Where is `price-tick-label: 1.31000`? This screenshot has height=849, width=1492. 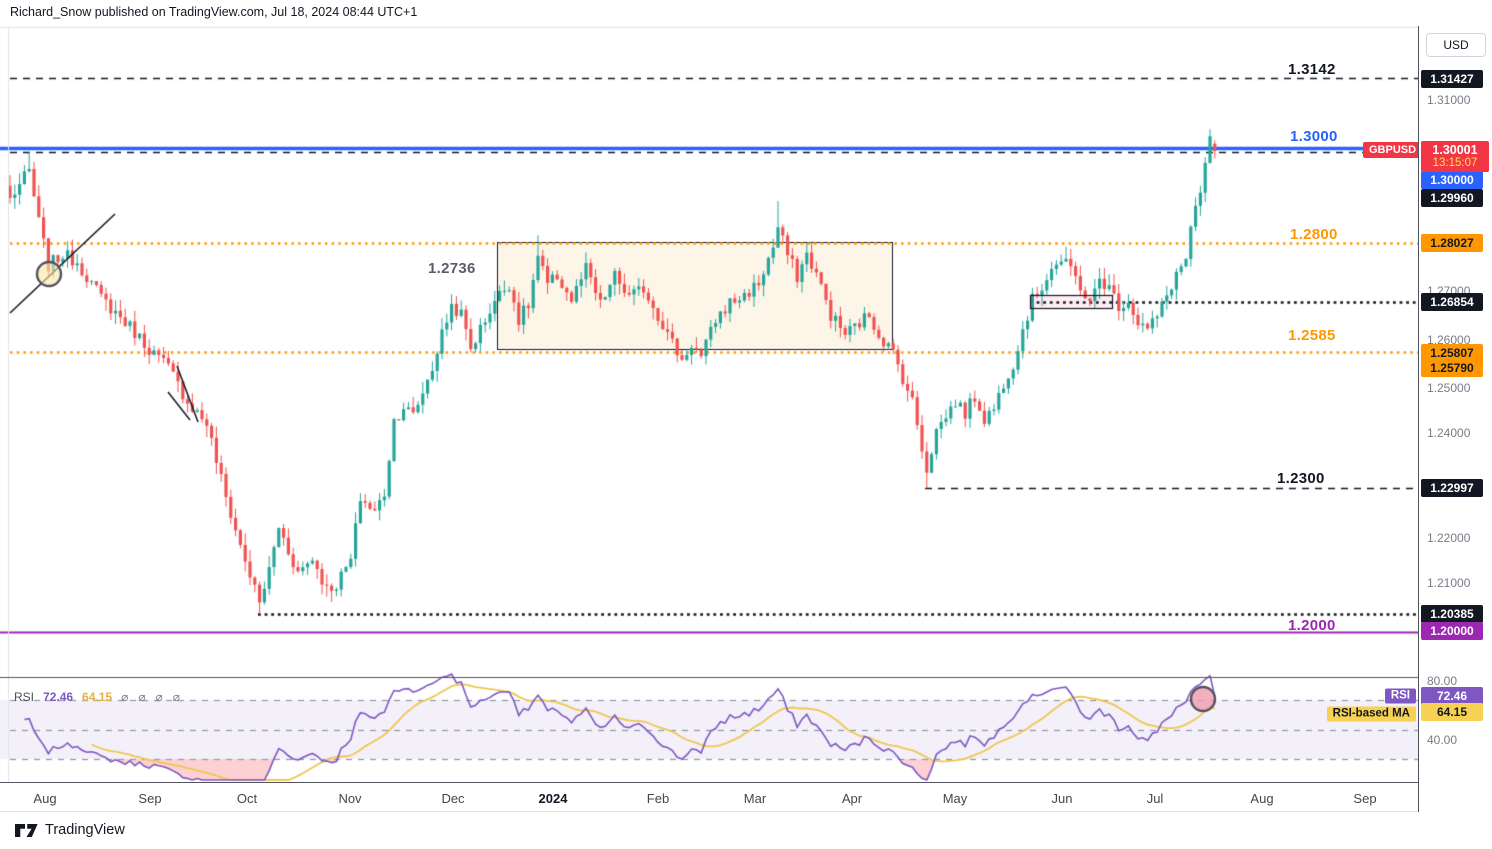
price-tick-label: 1.31000 is located at coordinates (1449, 100).